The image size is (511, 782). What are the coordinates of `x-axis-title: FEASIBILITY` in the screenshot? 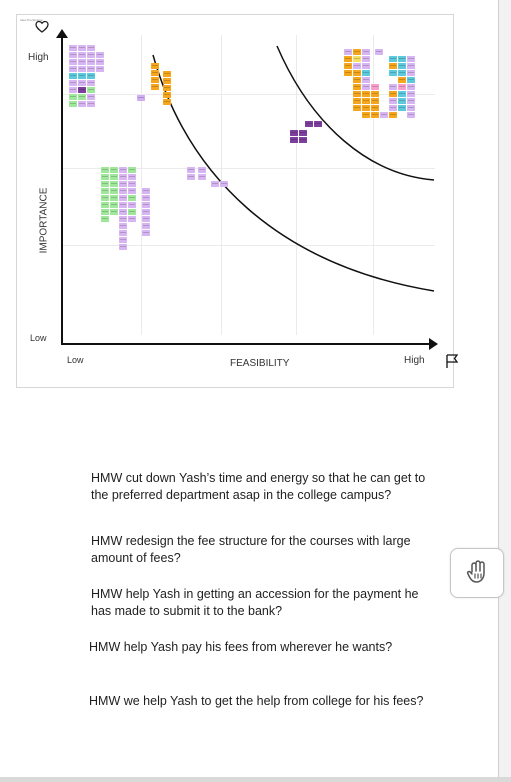 It's located at (260, 363).